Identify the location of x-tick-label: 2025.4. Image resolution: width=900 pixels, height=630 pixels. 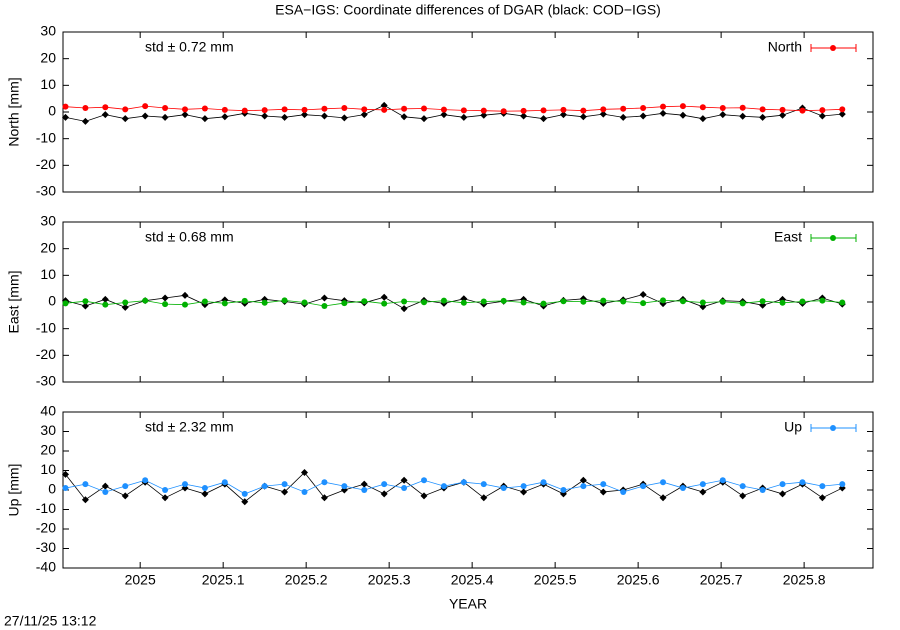
(472, 580).